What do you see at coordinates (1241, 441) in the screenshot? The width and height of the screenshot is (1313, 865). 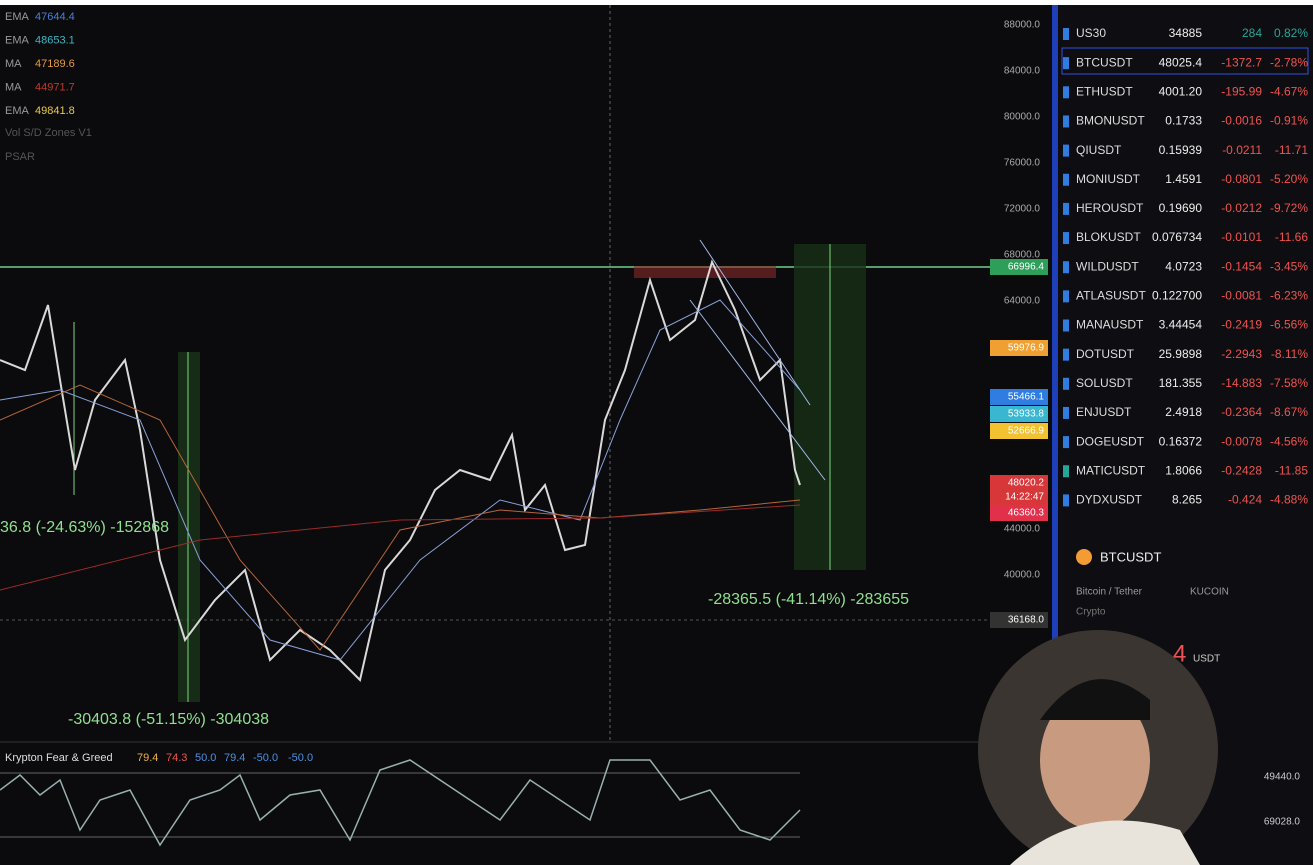 I see `change: -0.0078` at bounding box center [1241, 441].